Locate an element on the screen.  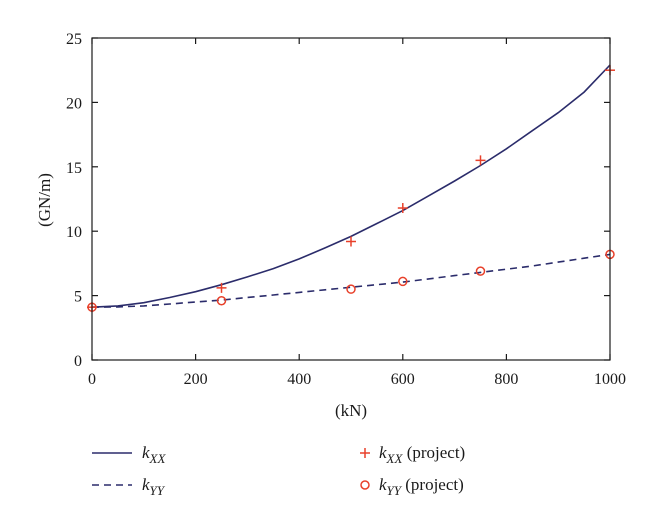
legend-kyy: kYY is located at coordinates (129, 486).